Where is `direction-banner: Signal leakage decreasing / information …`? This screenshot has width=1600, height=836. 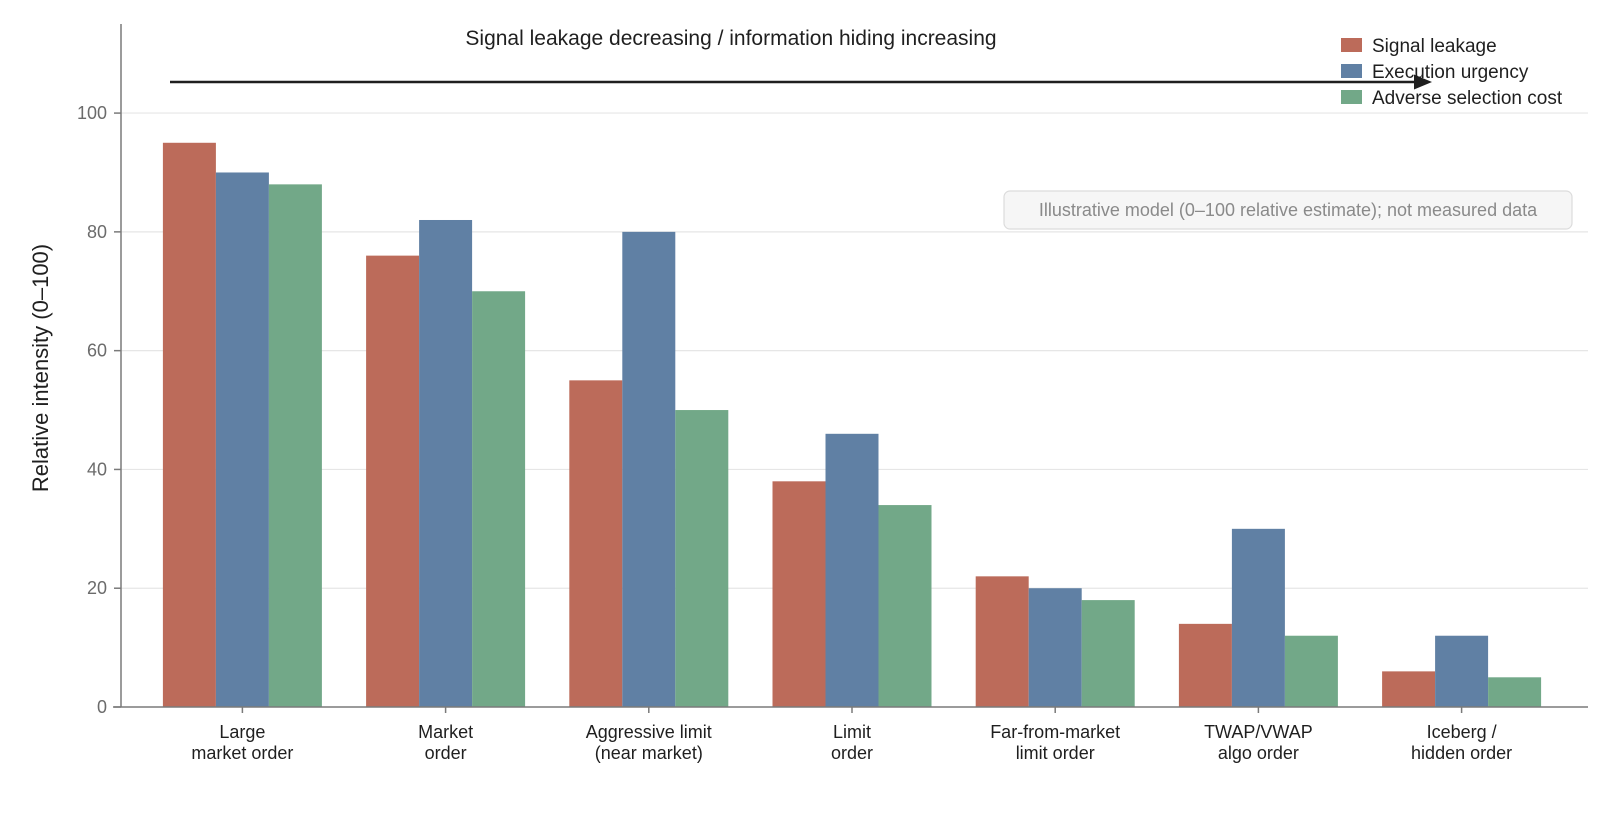 direction-banner: Signal leakage decreasing / information … is located at coordinates (801, 58).